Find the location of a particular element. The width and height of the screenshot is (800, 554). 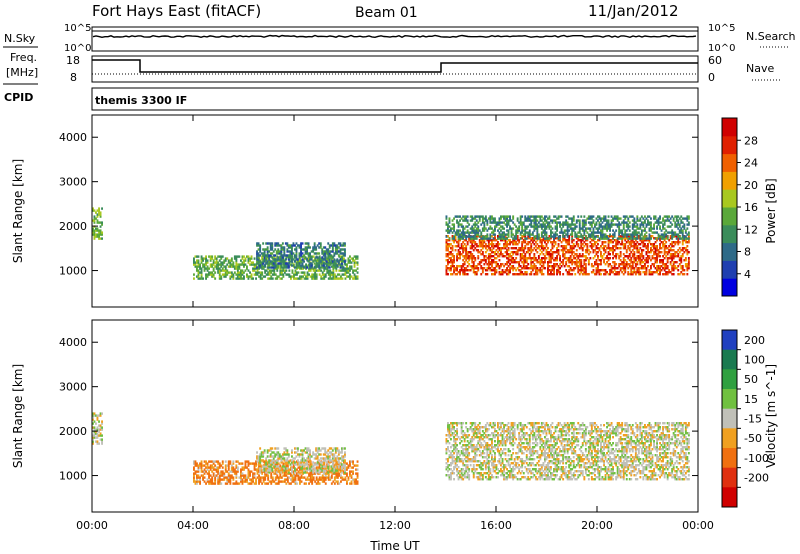

cpid-text: themis 3300 IF is located at coordinates (141, 100).